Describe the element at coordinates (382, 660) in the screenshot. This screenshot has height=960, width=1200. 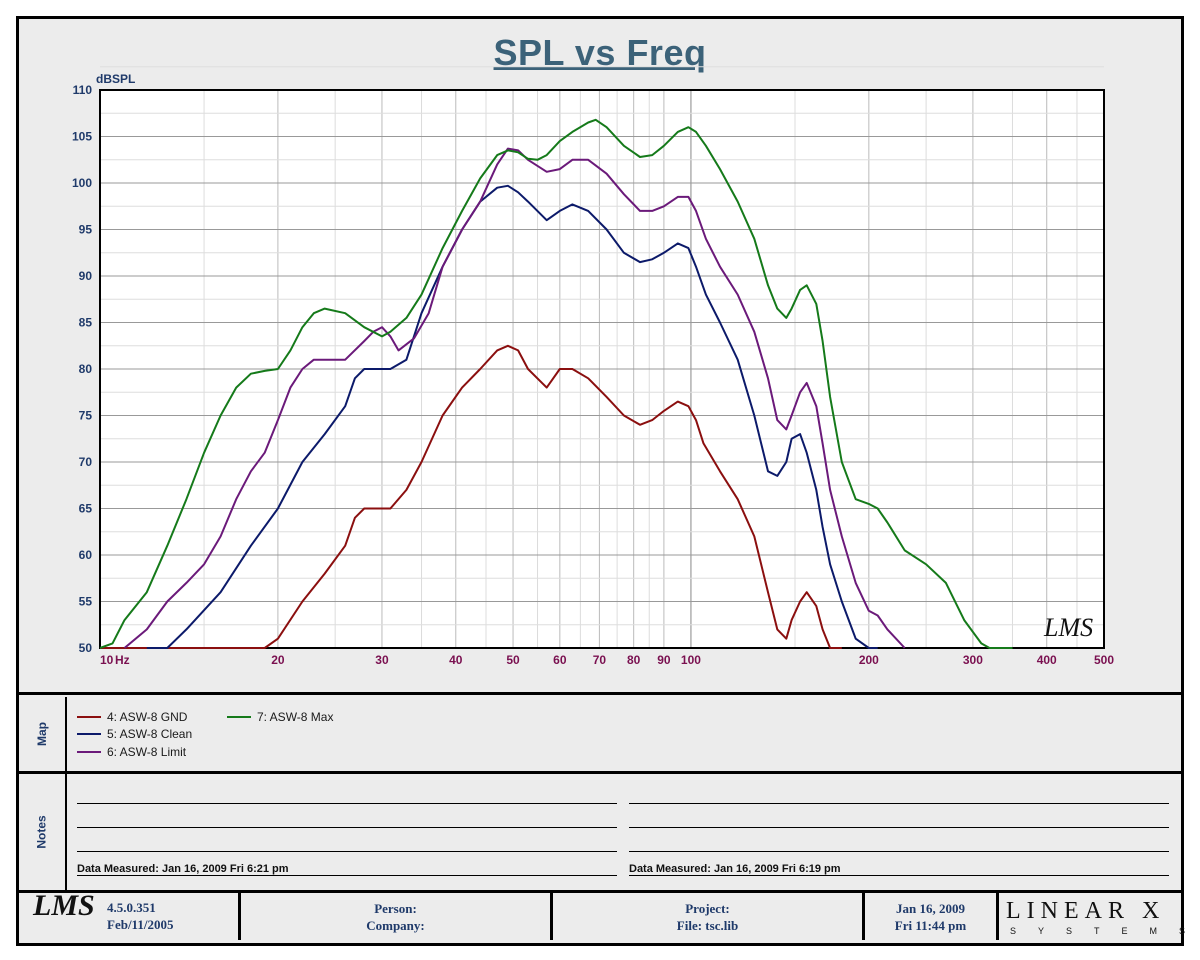
I see `x-tick-label: 30` at that location.